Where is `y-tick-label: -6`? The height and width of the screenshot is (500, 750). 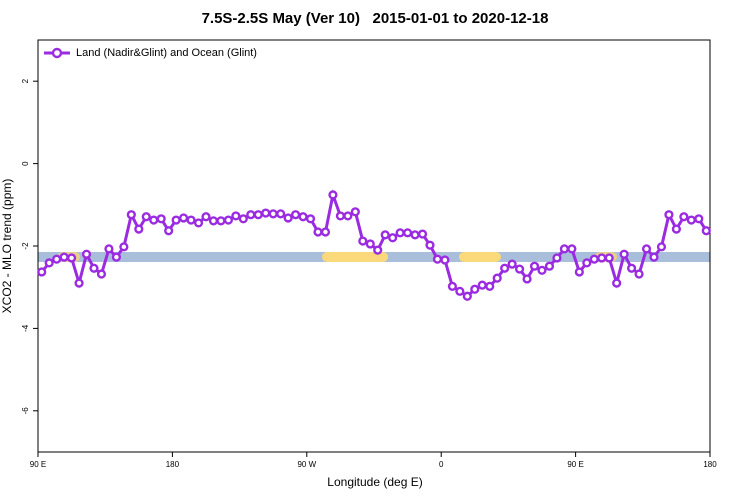
y-tick-label: -6 is located at coordinates (25, 411).